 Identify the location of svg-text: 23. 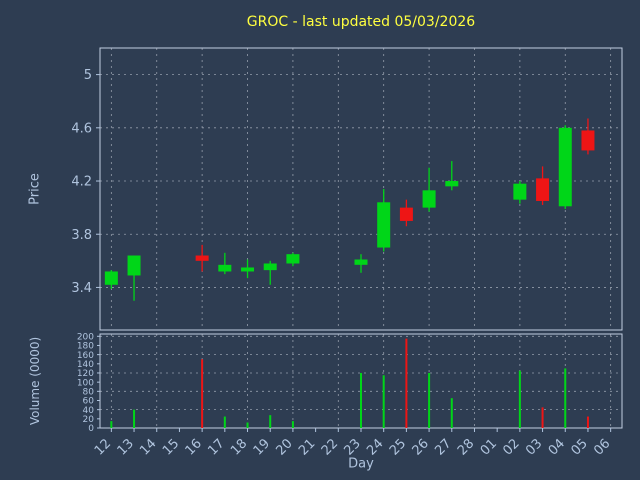
(353, 447).